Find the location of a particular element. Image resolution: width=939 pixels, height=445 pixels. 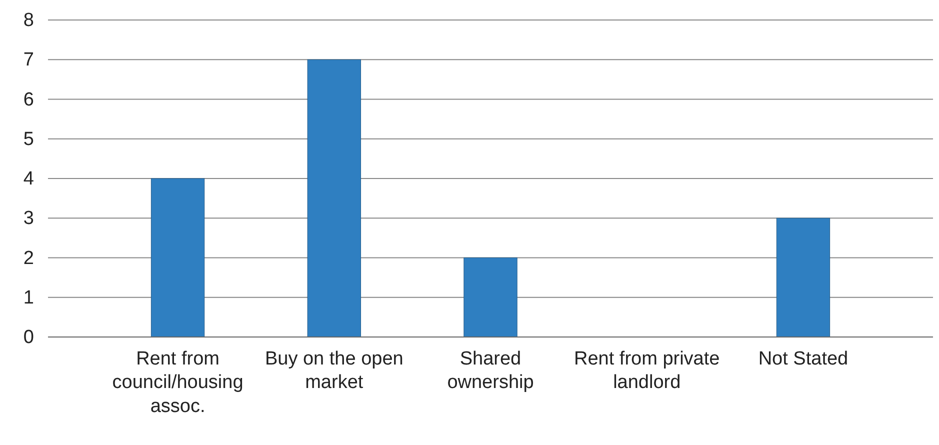

x-tick-label: Rent from council/housing assoc. is located at coordinates (178, 382).